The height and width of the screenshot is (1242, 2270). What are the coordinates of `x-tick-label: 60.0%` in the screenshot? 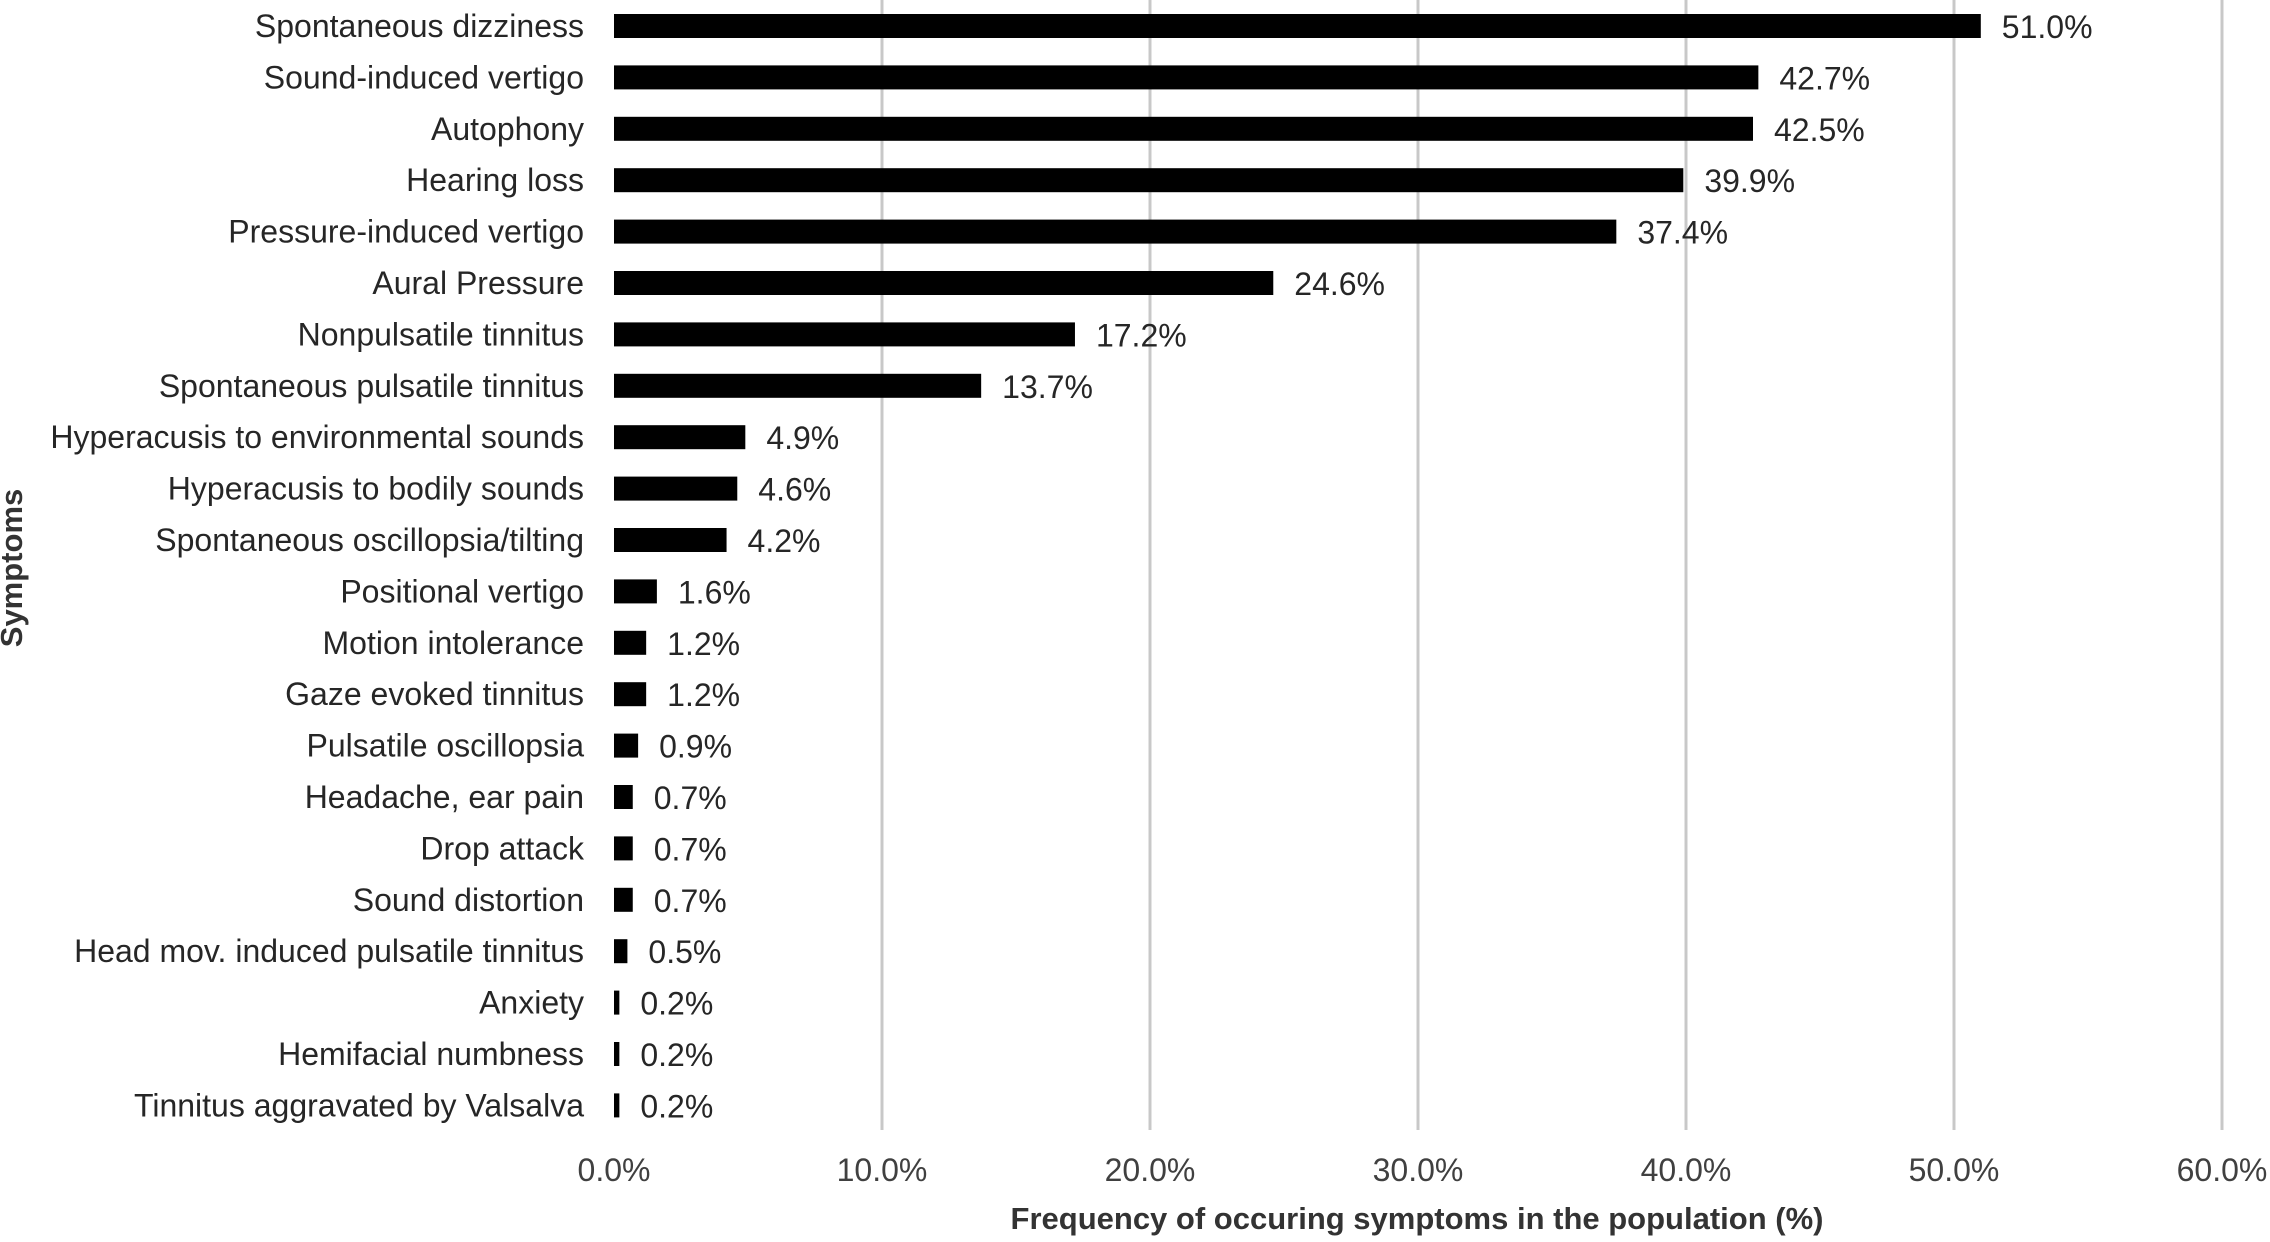 It's located at (2222, 1170).